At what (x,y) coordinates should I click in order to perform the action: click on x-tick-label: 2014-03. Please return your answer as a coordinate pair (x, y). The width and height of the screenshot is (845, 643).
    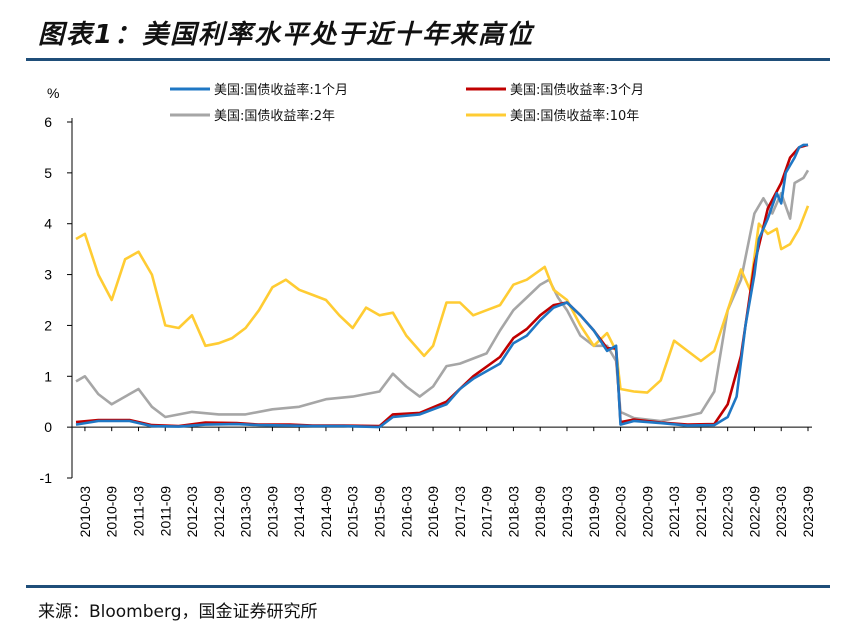
    Looking at the image, I should click on (299, 512).